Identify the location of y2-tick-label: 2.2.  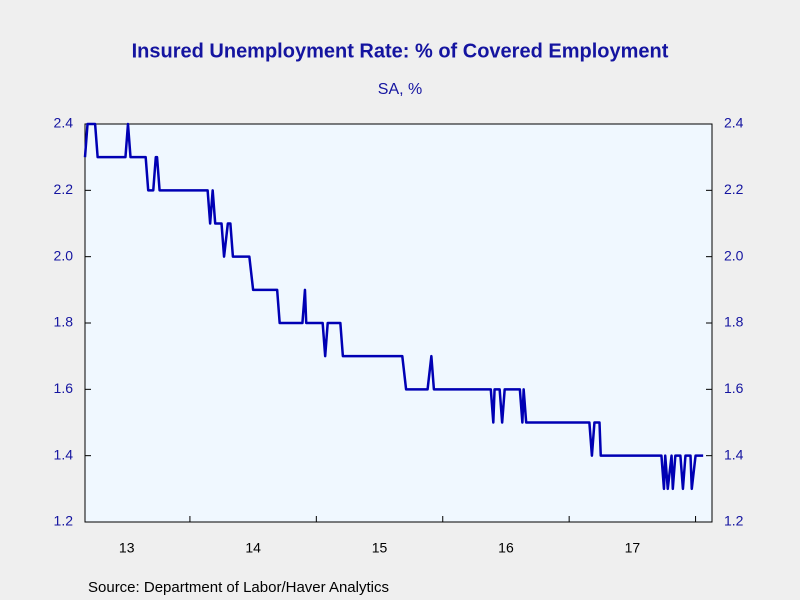
(734, 189).